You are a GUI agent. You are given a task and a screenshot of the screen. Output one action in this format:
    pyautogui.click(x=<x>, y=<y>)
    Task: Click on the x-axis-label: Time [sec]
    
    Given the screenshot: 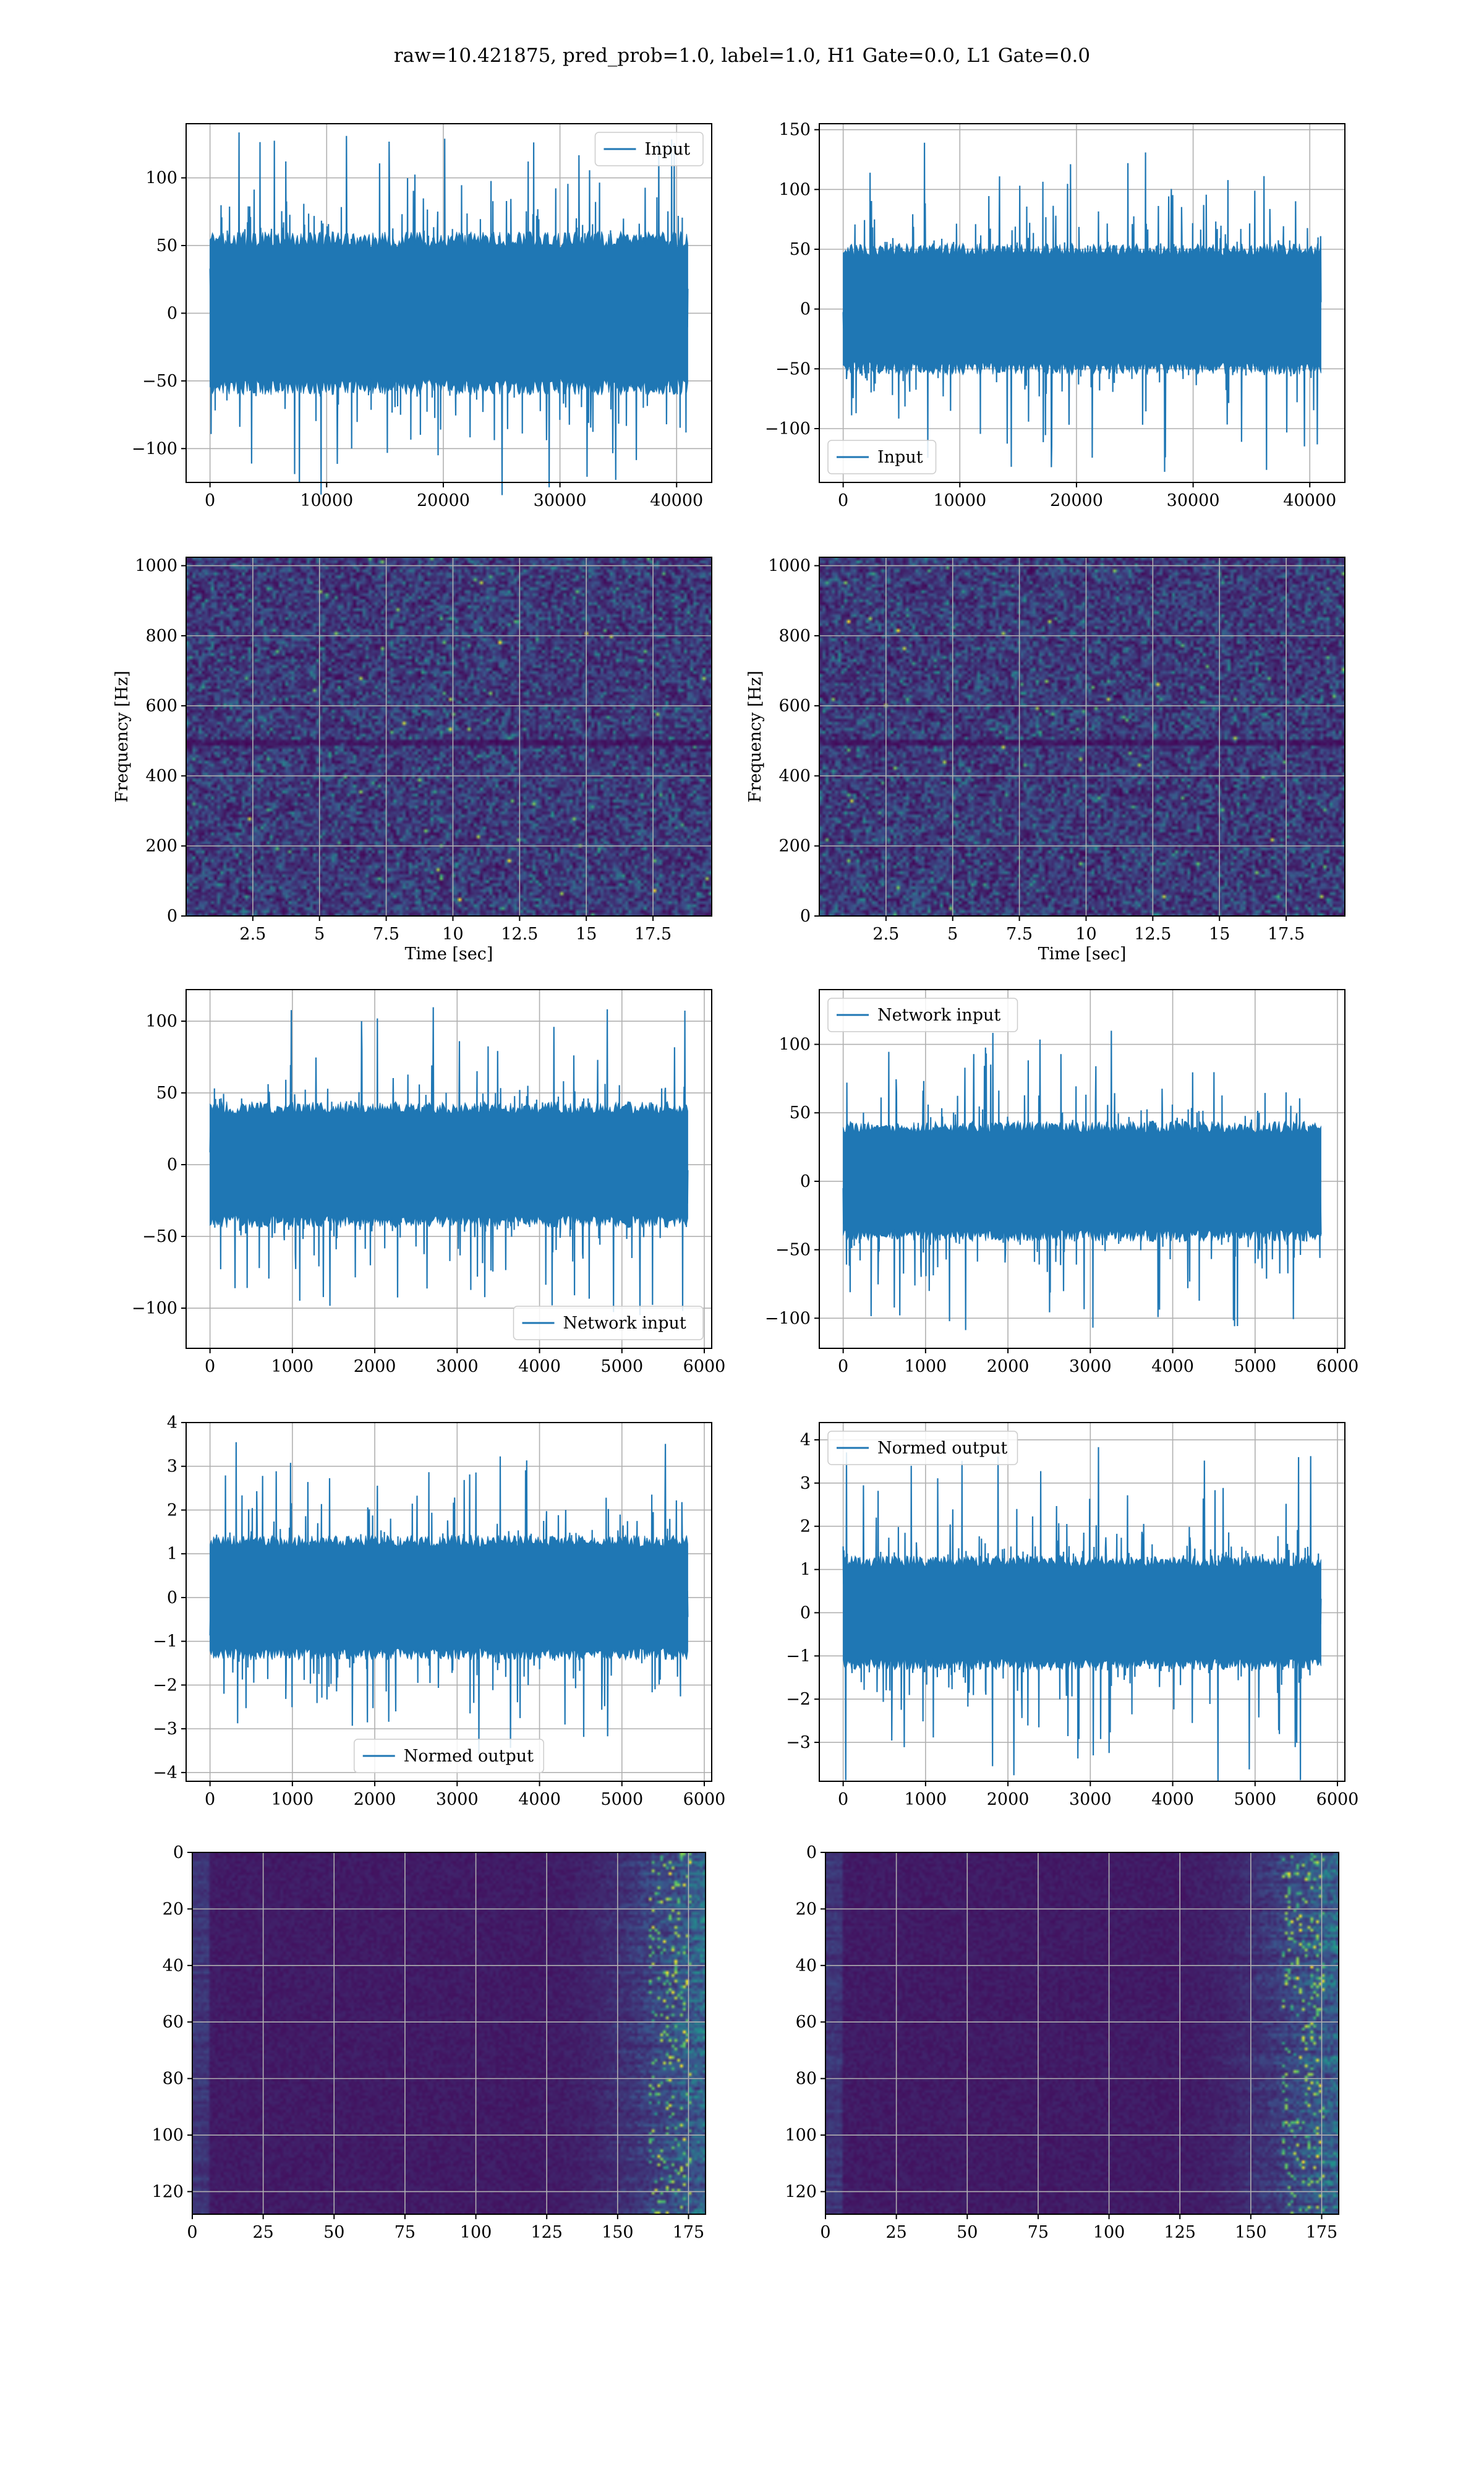 What is the action you would take?
    pyautogui.click(x=449, y=954)
    